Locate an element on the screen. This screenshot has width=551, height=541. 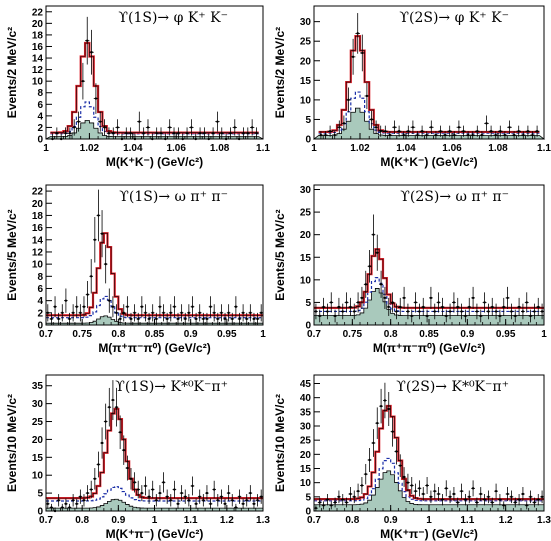
x-tick-label: 1.1 is located at coordinates (544, 148).